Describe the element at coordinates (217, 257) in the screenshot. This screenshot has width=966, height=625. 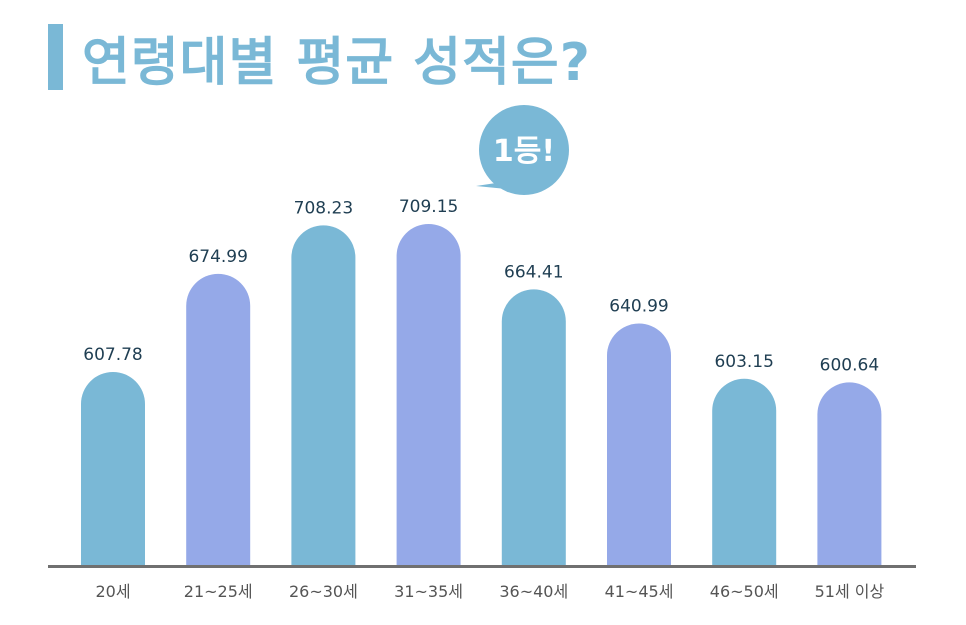
I see `data-label: 674.99` at that location.